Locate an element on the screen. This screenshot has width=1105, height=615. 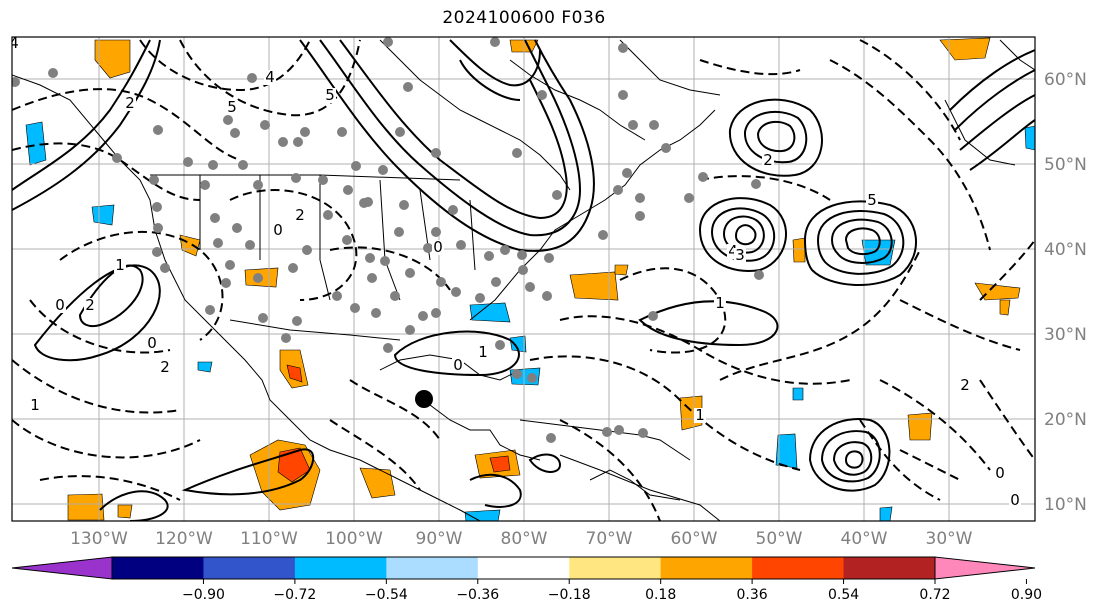
lon-label: 120°W is located at coordinates (184, 539).